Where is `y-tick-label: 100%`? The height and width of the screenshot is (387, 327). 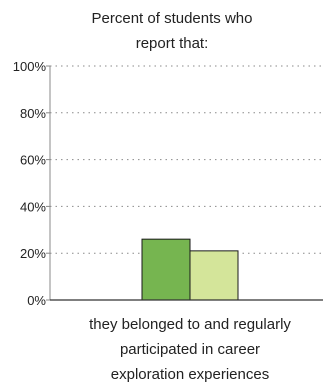
y-tick-label: 100% is located at coordinates (30, 66).